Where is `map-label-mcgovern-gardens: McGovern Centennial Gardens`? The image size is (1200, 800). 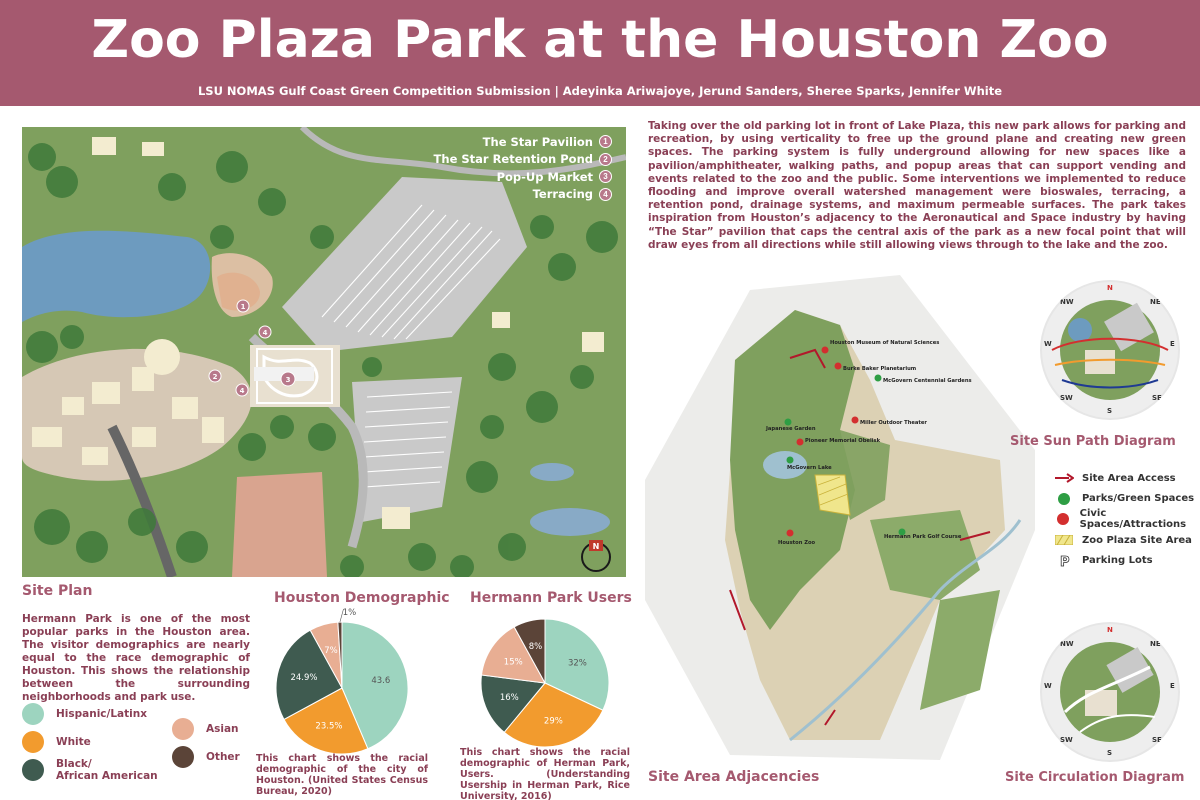
map-label-mcgovern-gardens: McGovern Centennial Gardens is located at coordinates (927, 381).